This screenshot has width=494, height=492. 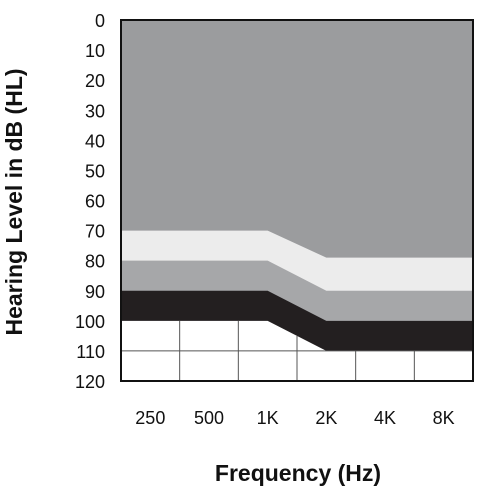 I want to click on x-tick-label: 500, so click(x=209, y=418).